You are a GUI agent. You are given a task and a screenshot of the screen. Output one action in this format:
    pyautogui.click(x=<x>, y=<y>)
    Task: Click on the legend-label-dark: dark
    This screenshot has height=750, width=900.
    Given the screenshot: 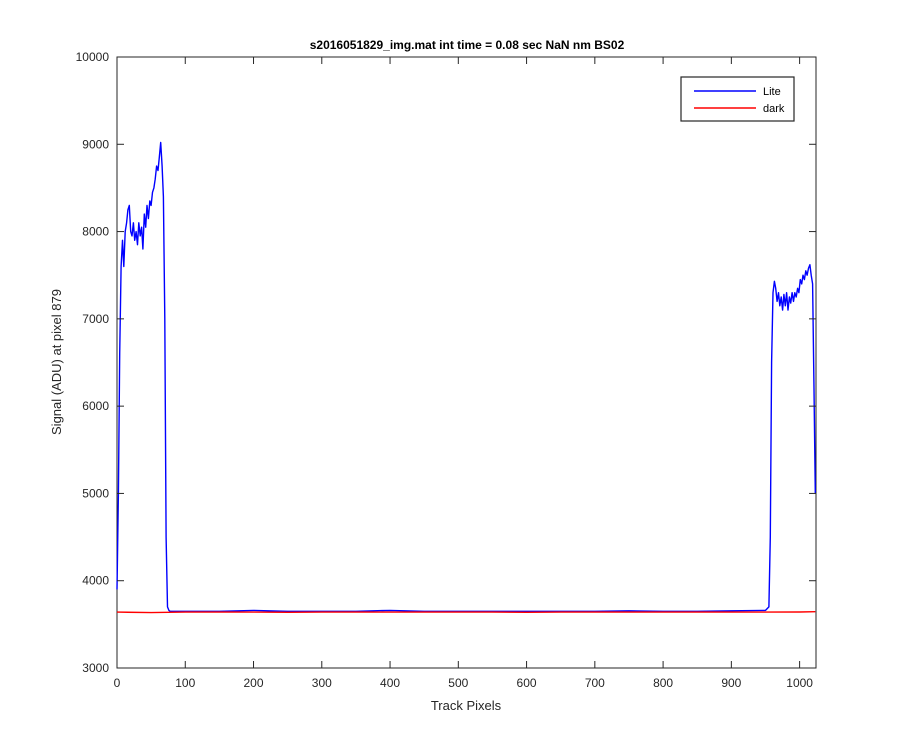 What is the action you would take?
    pyautogui.click(x=774, y=109)
    